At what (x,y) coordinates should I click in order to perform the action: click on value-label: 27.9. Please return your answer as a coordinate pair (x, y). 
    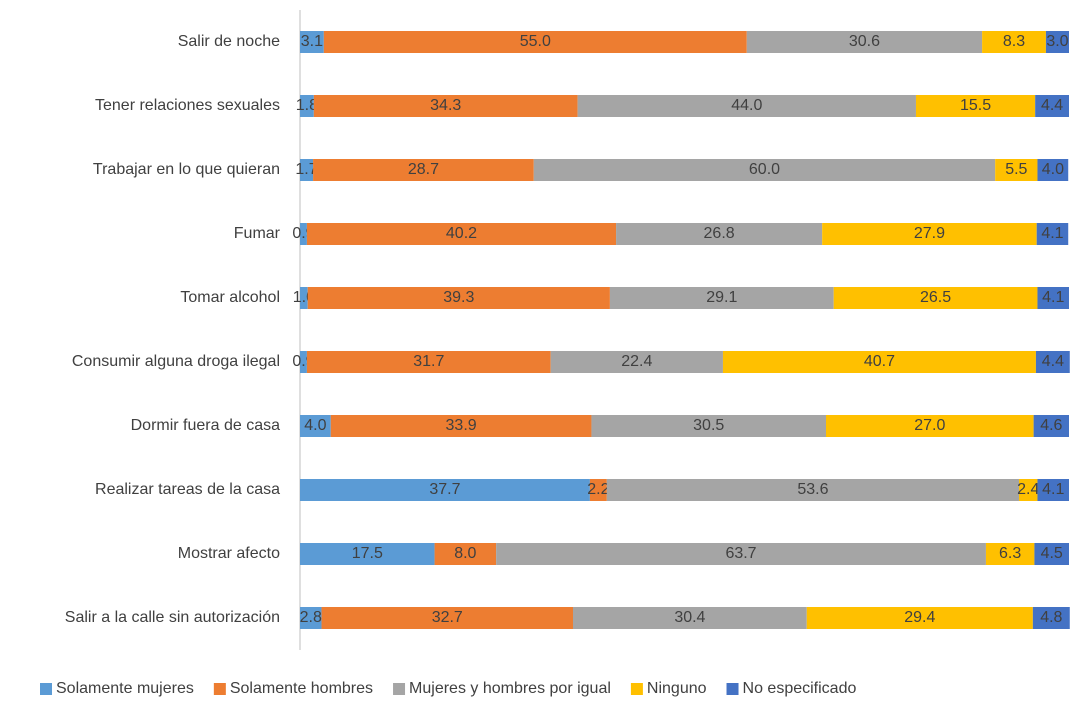
    Looking at the image, I should click on (929, 233).